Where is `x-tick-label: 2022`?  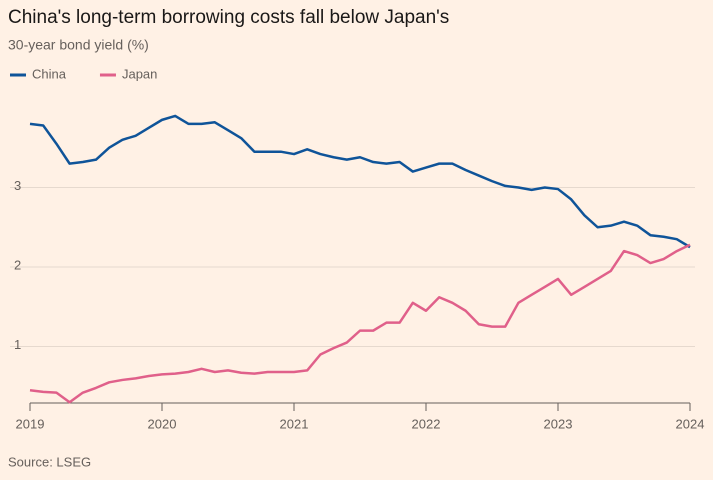
x-tick-label: 2022 is located at coordinates (426, 423).